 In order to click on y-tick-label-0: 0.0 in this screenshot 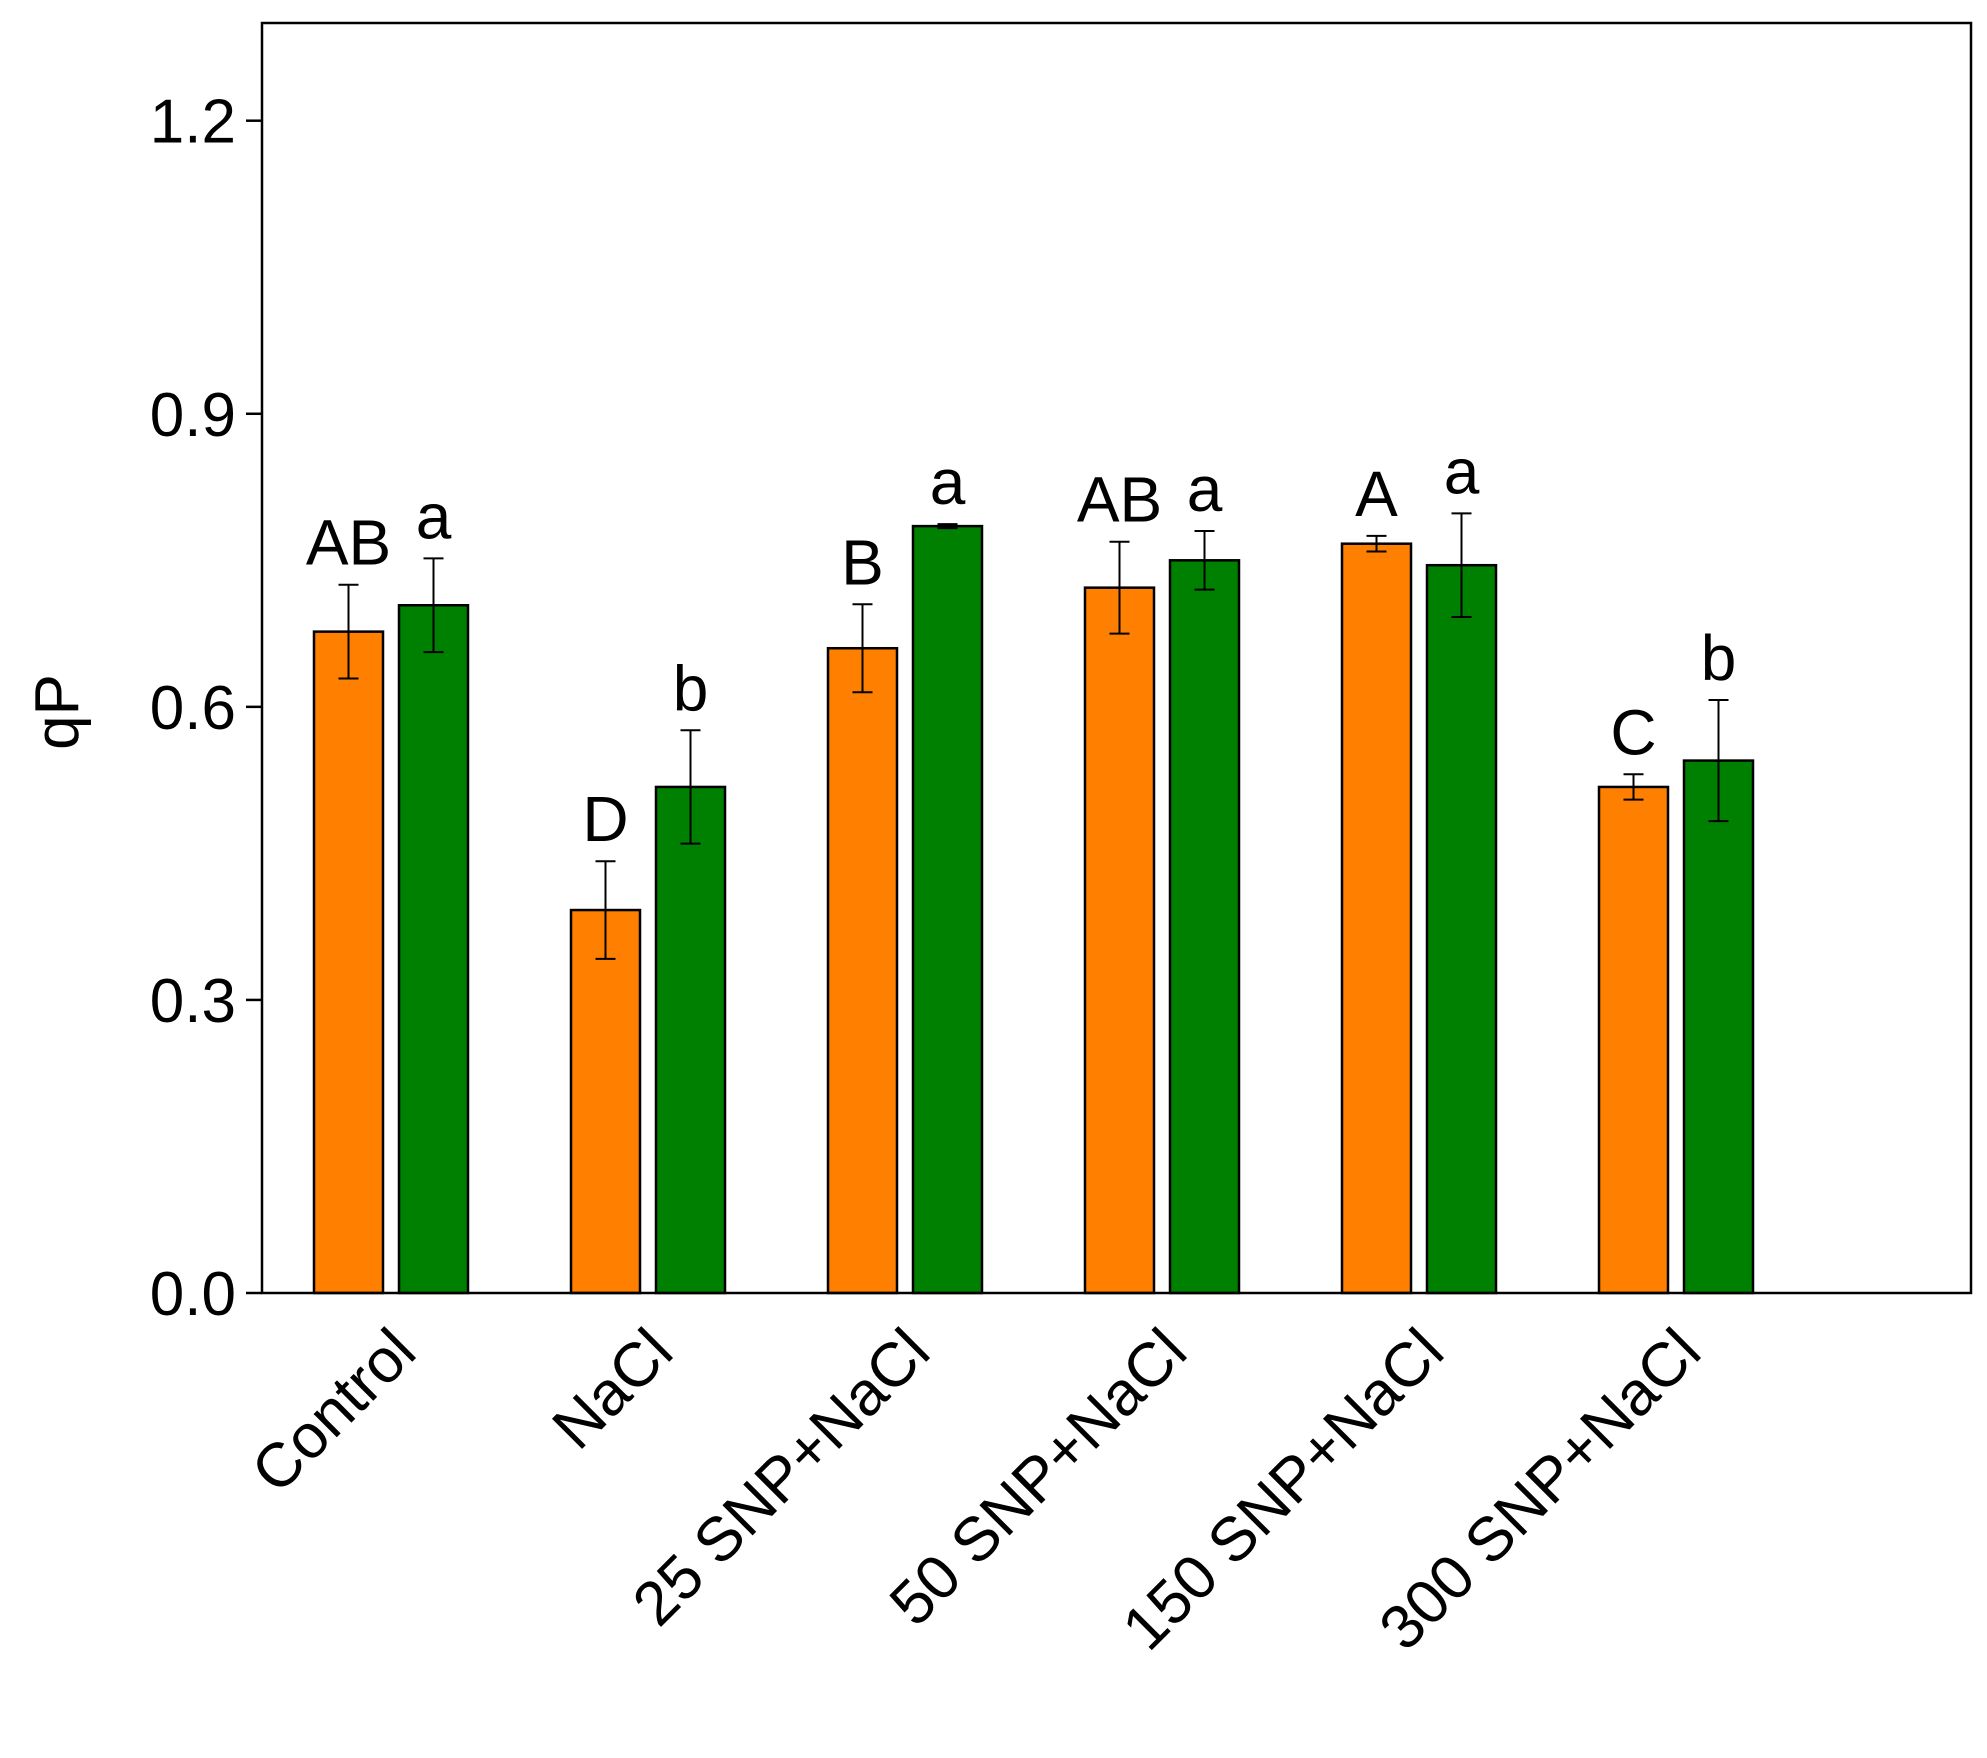, I will do `click(193, 1294)`.